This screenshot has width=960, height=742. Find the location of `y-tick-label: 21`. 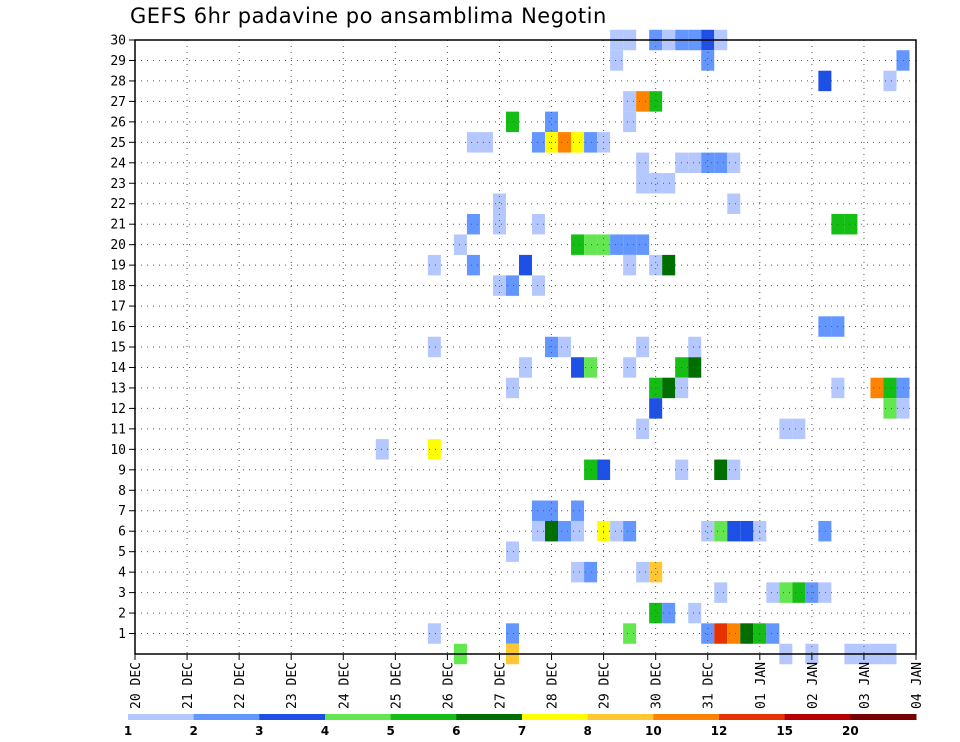

y-tick-label: 21 is located at coordinates (118, 225).